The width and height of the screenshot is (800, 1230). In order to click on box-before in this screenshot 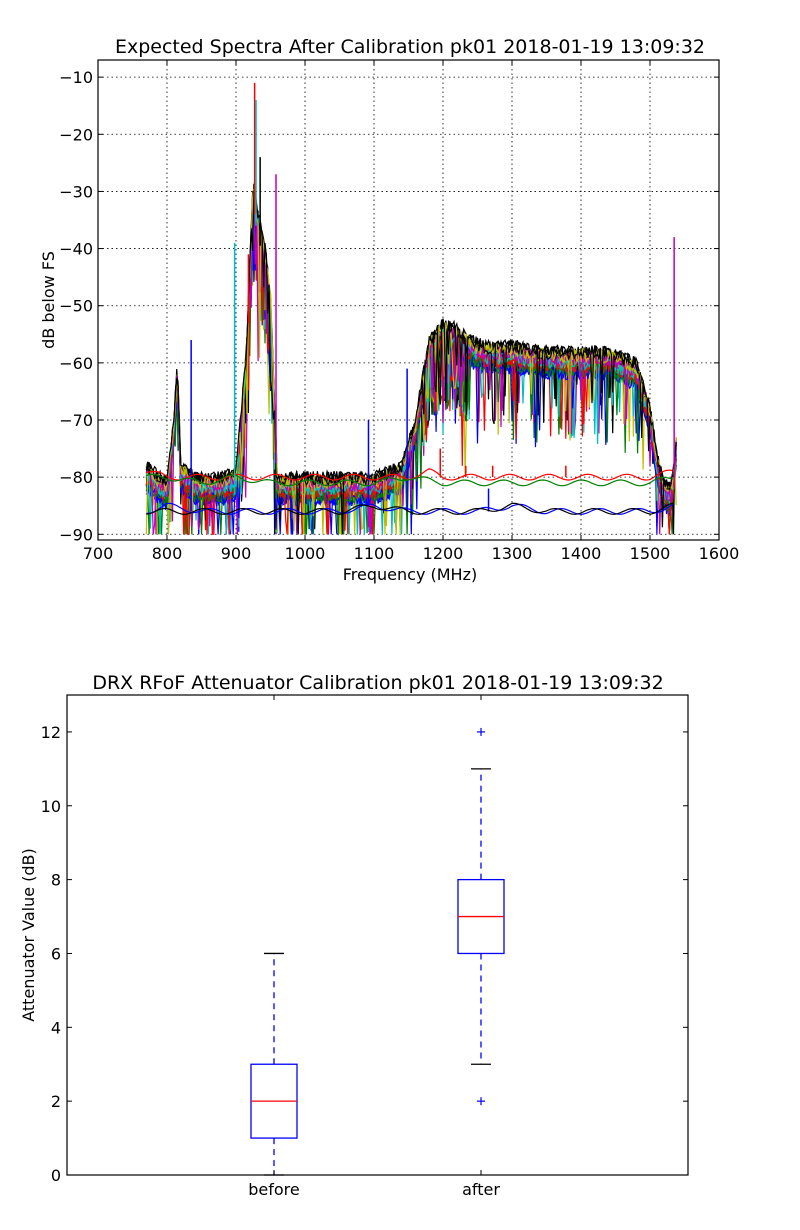, I will do `click(274, 1064)`.